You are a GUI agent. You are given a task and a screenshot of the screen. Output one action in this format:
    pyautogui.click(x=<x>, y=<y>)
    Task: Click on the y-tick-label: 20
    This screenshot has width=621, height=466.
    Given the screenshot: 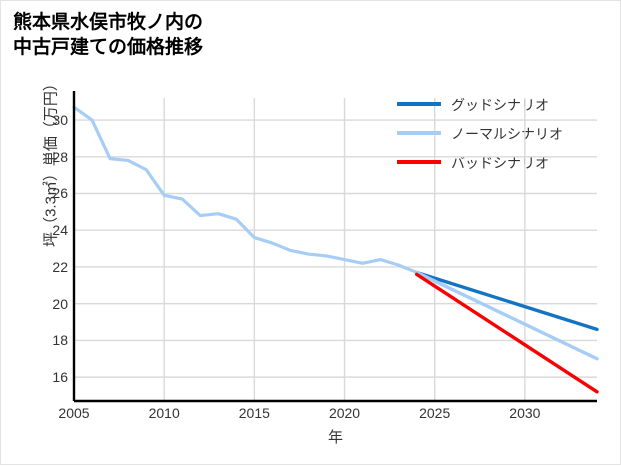 What is the action you would take?
    pyautogui.click(x=60, y=303)
    